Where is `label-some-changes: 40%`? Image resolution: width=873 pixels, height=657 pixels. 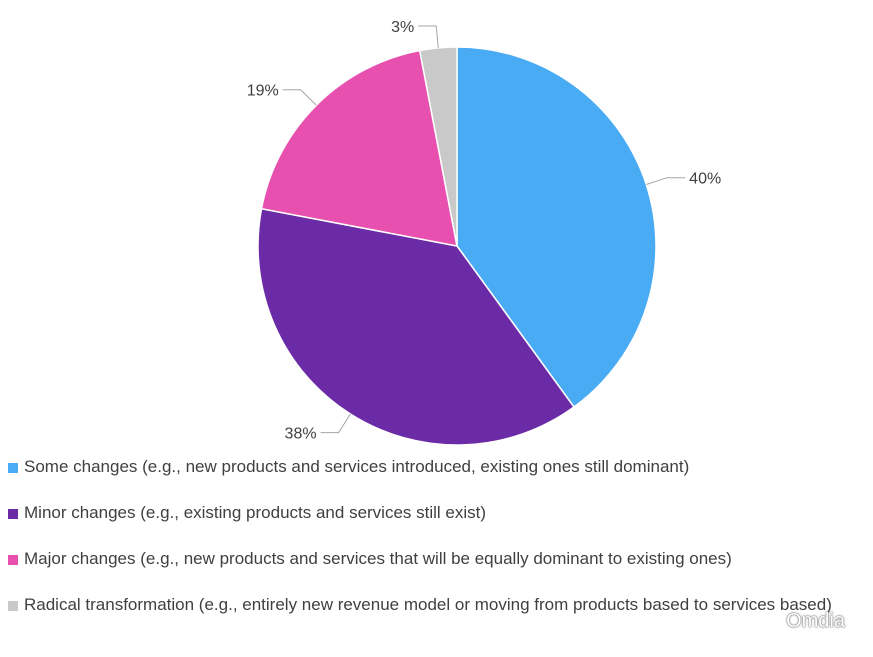 label-some-changes: 40% is located at coordinates (705, 179).